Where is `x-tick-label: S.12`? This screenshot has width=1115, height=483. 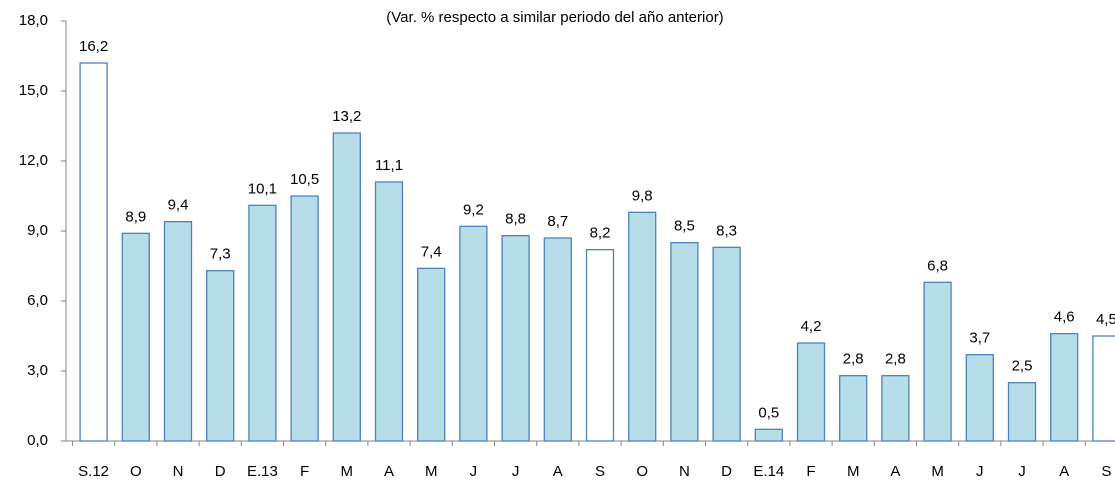
x-tick-label: S.12 is located at coordinates (93, 471).